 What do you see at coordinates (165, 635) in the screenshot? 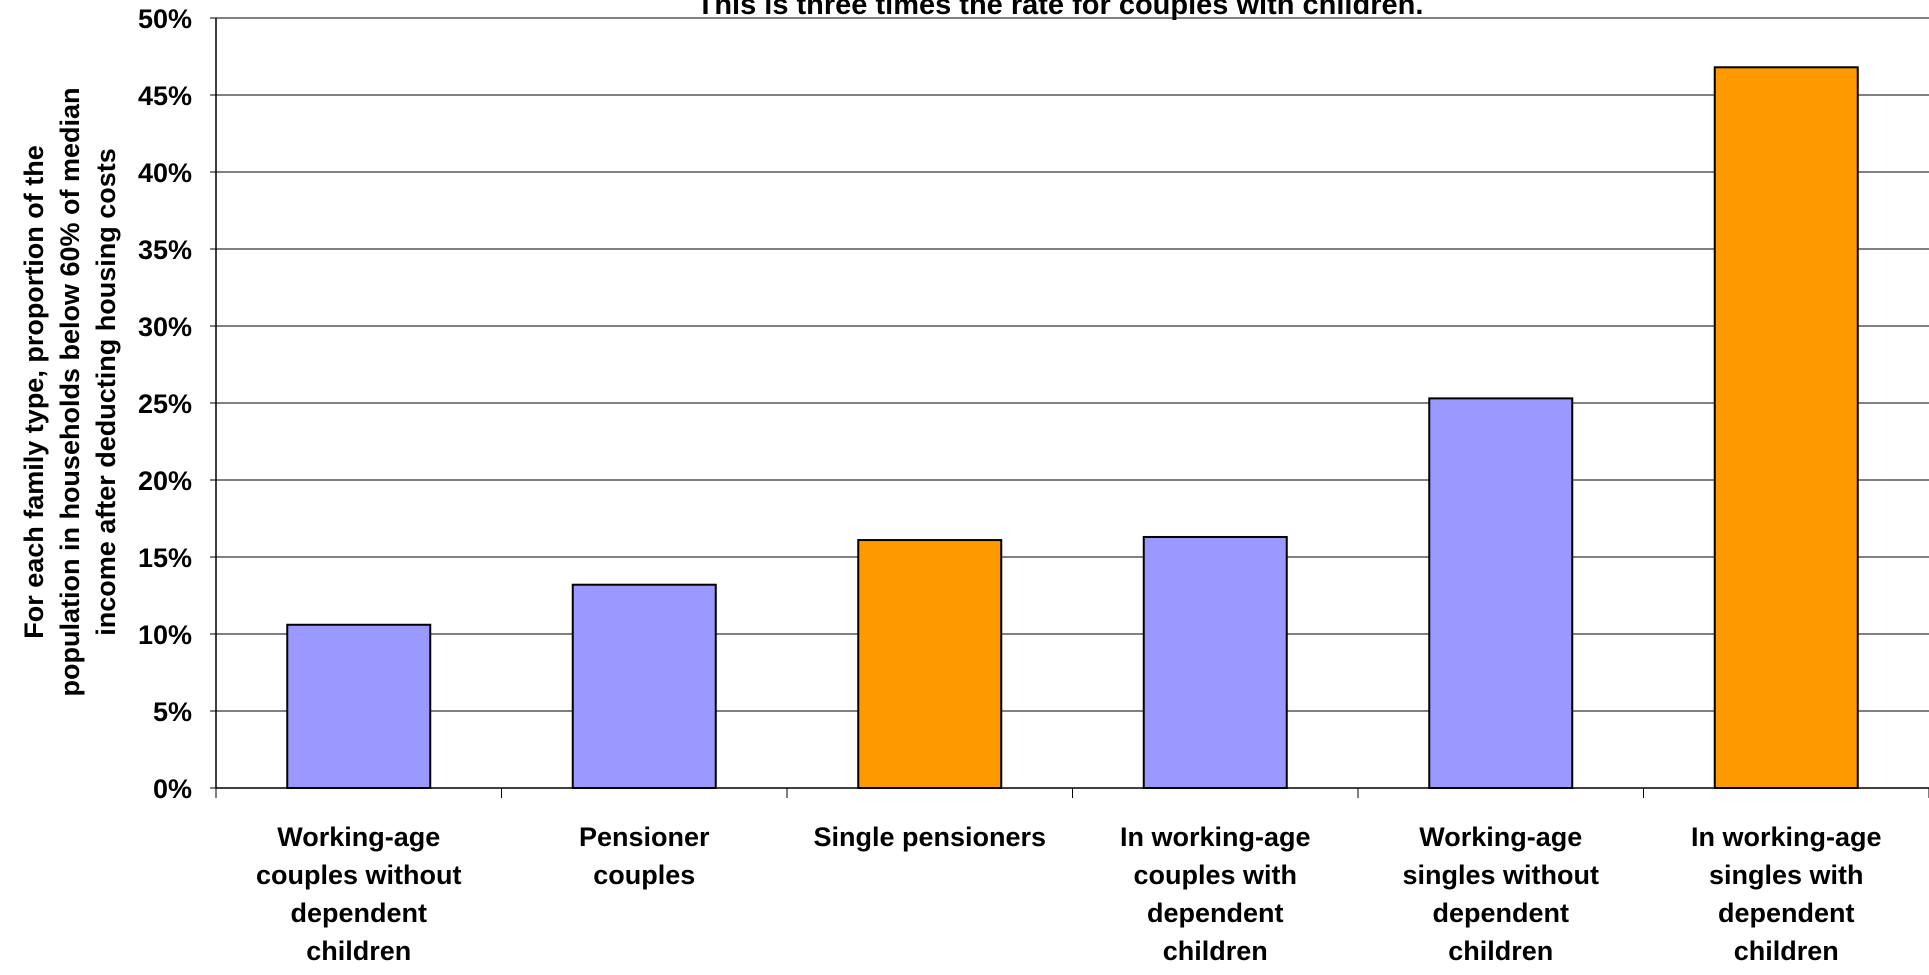
I see `y-tick-label: 10%` at bounding box center [165, 635].